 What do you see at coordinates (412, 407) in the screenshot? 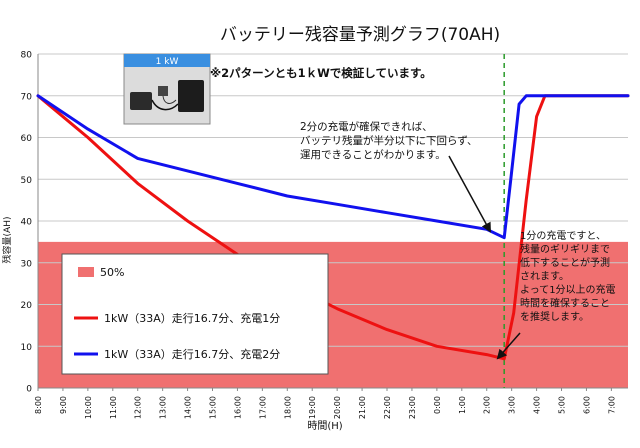
I see `x-tick-label: 23:00` at bounding box center [412, 407].